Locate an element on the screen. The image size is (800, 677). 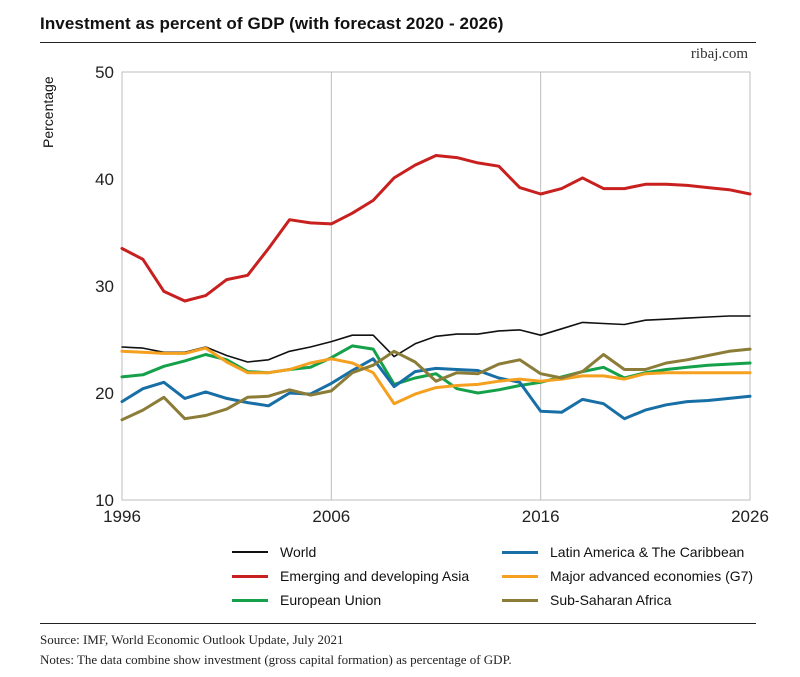
bottom-rule is located at coordinates (398, 623).